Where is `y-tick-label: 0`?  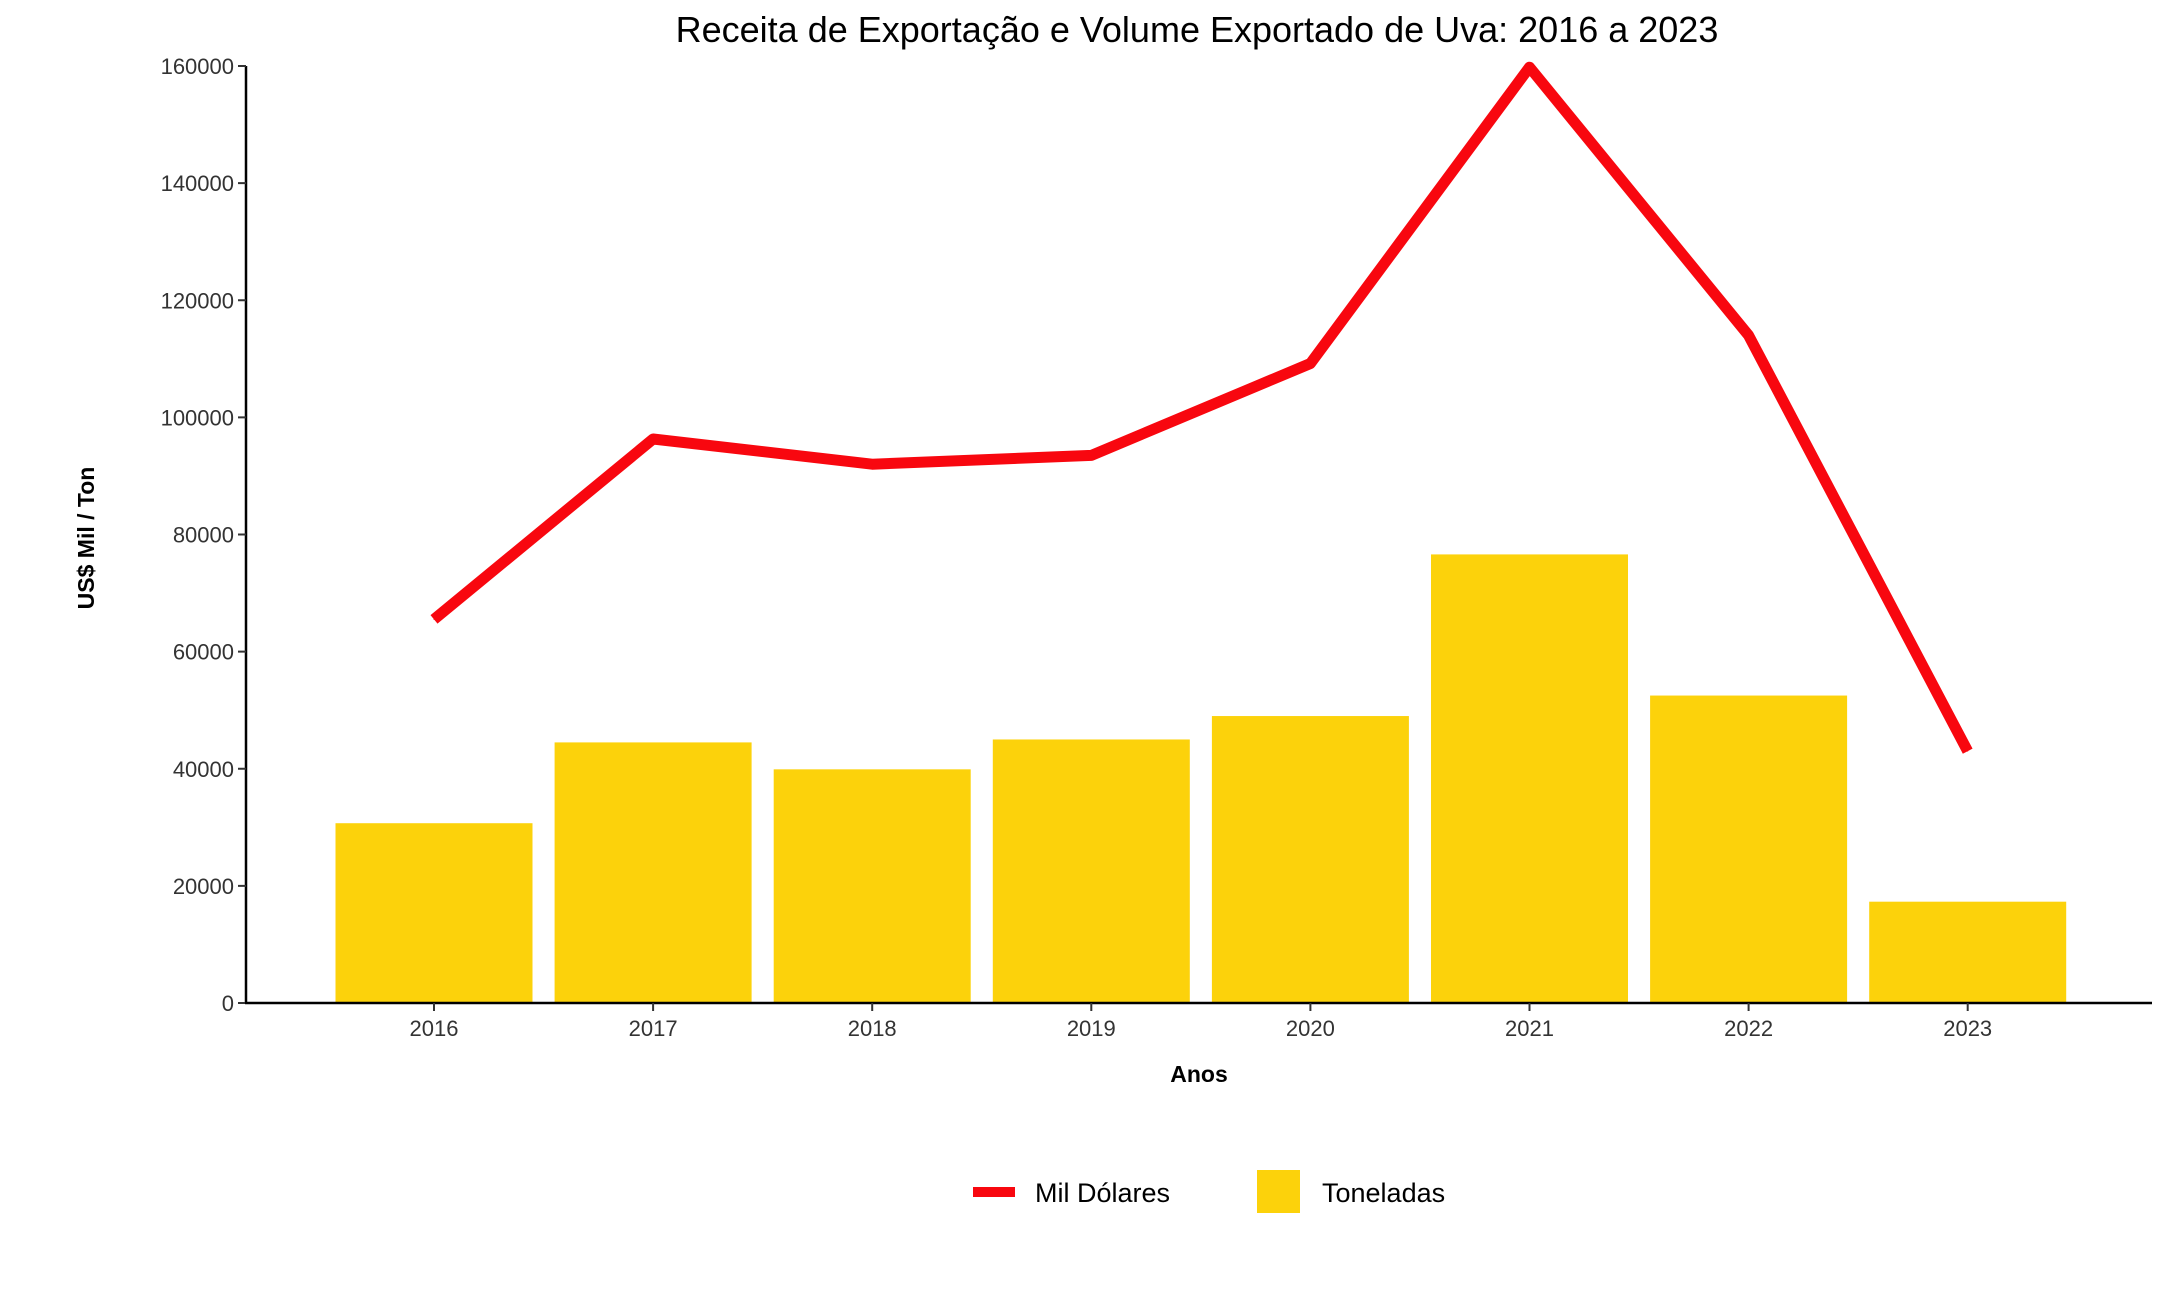
y-tick-label: 0 is located at coordinates (228, 1003).